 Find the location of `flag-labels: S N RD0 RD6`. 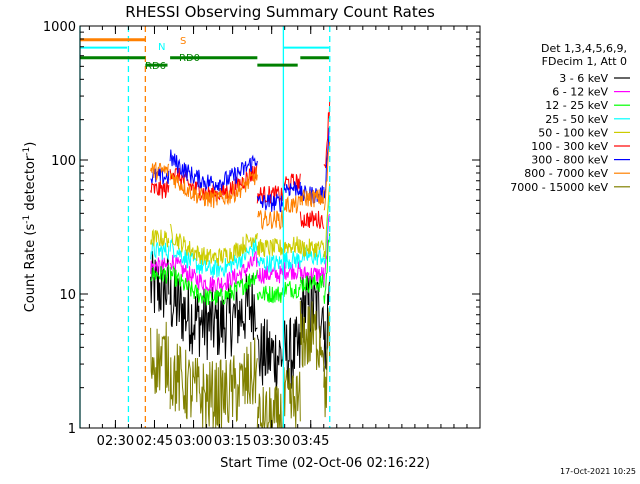

flag-labels: S N RD0 RD6 is located at coordinates (172, 54).